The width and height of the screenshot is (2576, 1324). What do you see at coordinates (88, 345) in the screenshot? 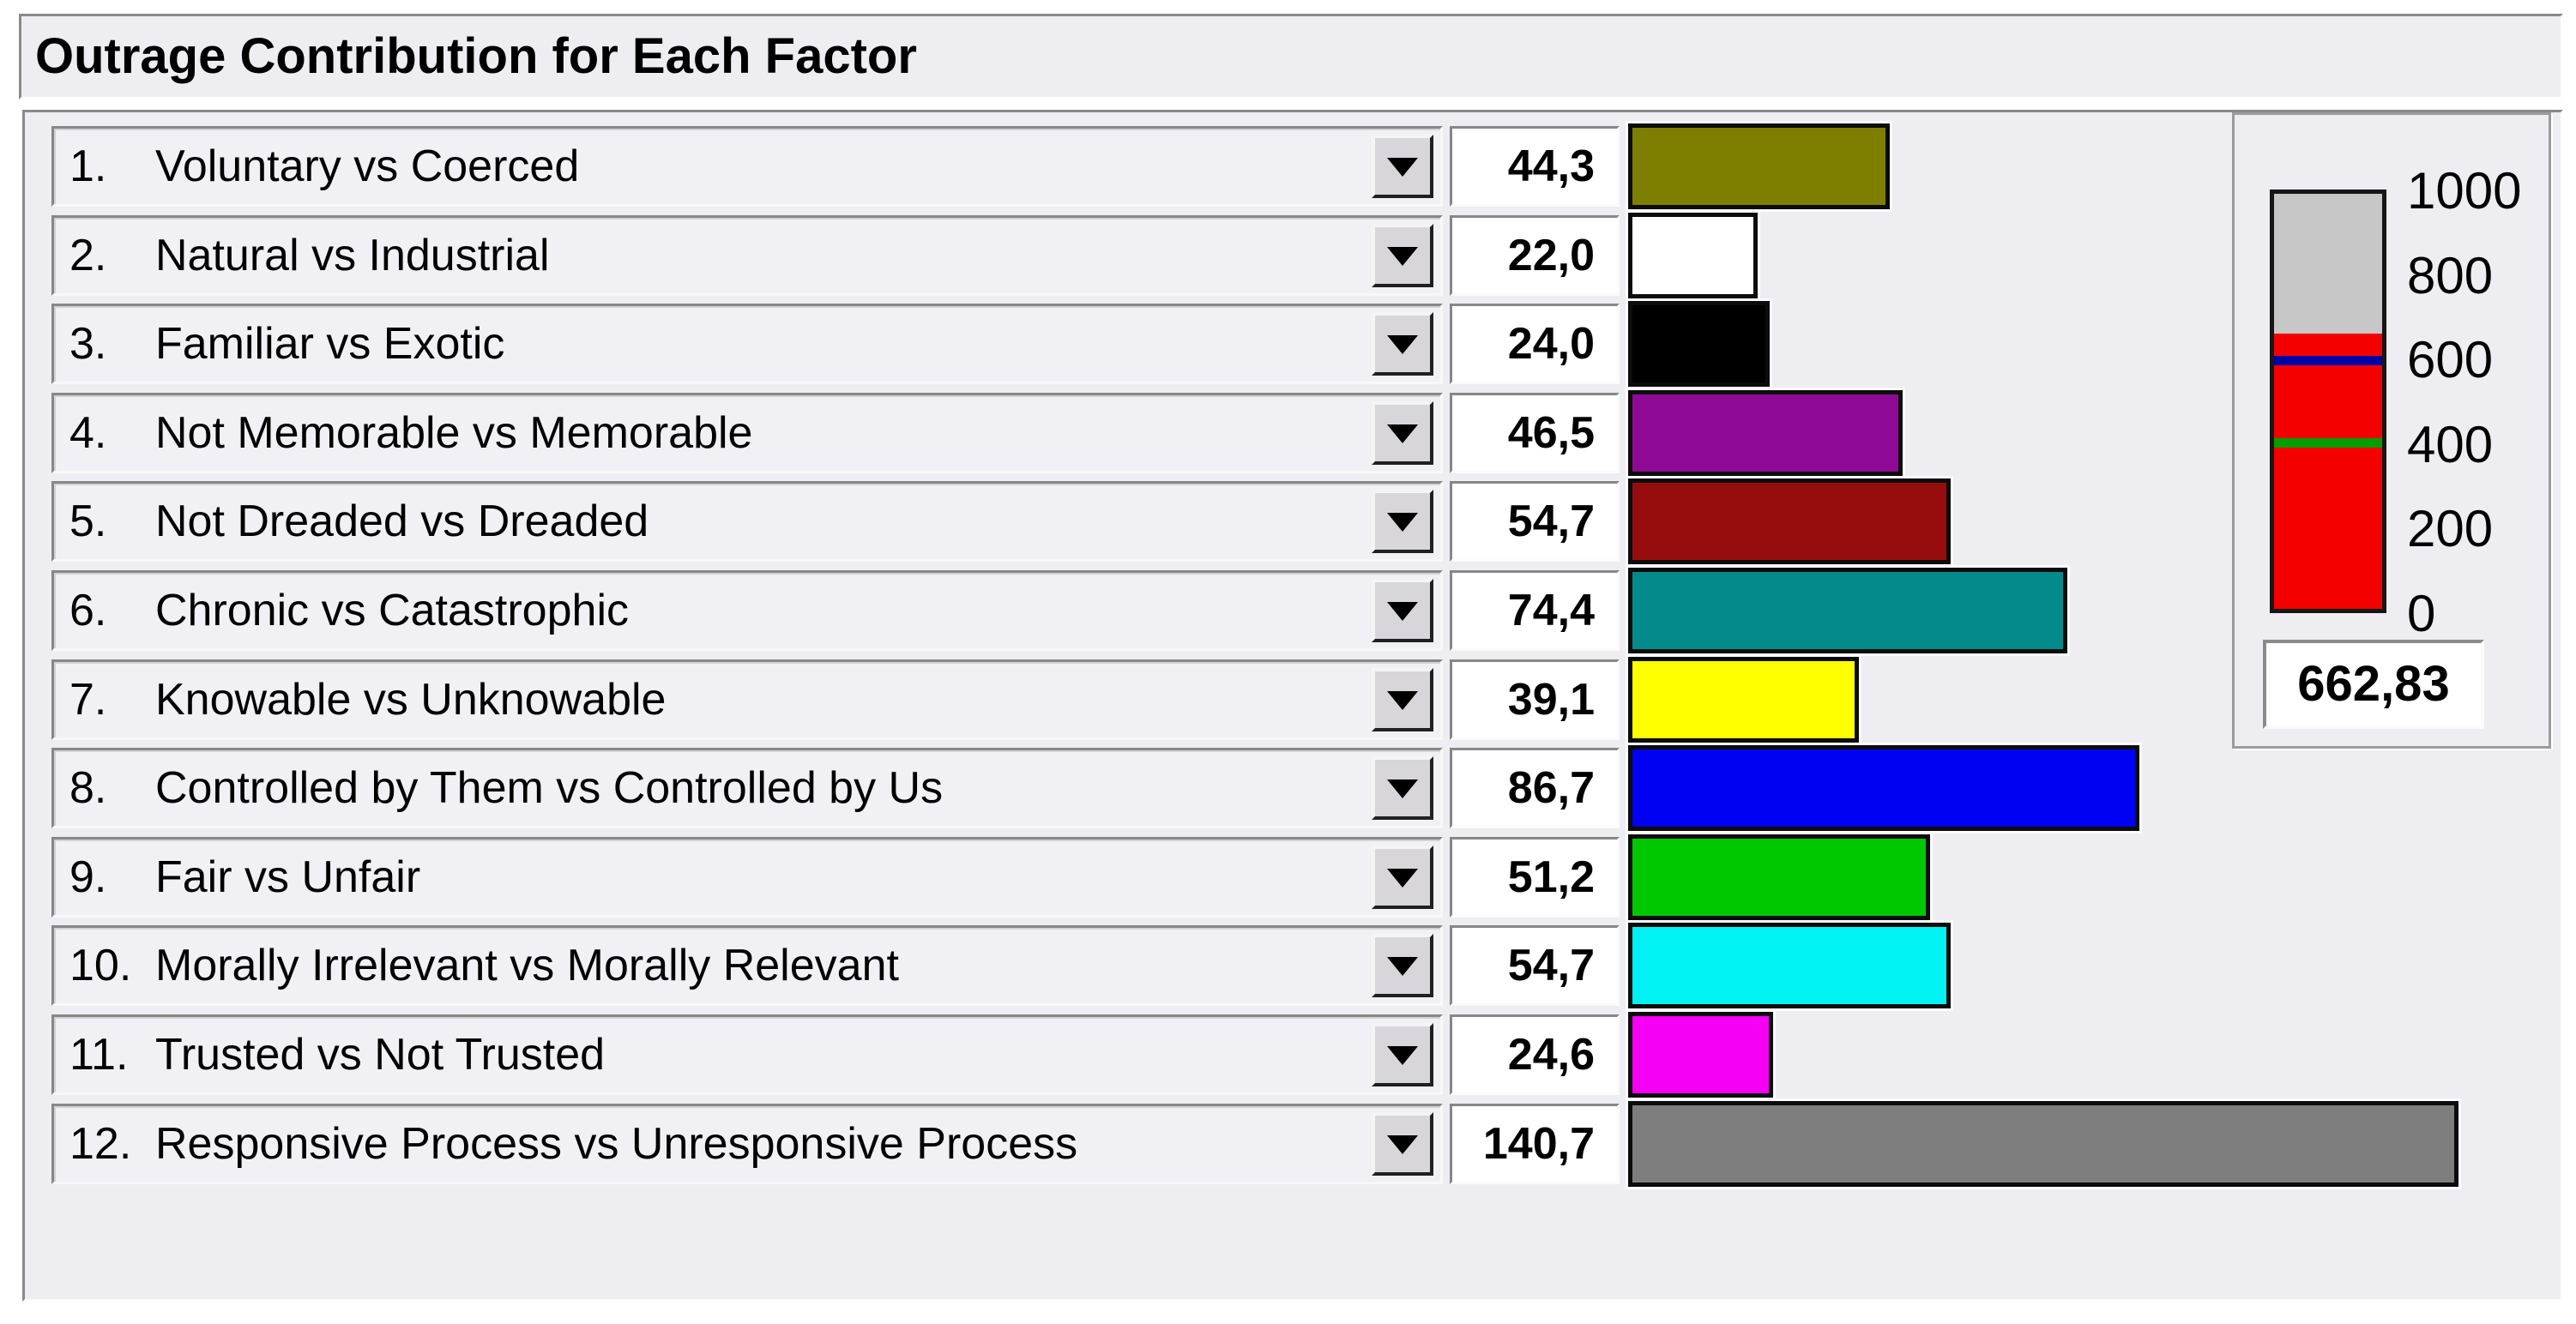
I see `factor-number: 3.` at bounding box center [88, 345].